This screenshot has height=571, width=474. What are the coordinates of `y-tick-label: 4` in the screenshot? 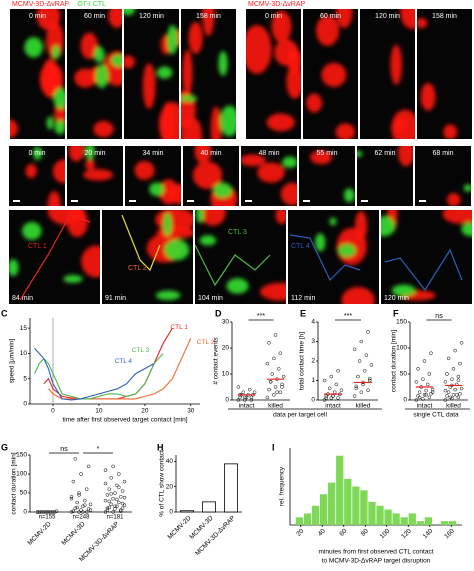 It's located at (313, 322).